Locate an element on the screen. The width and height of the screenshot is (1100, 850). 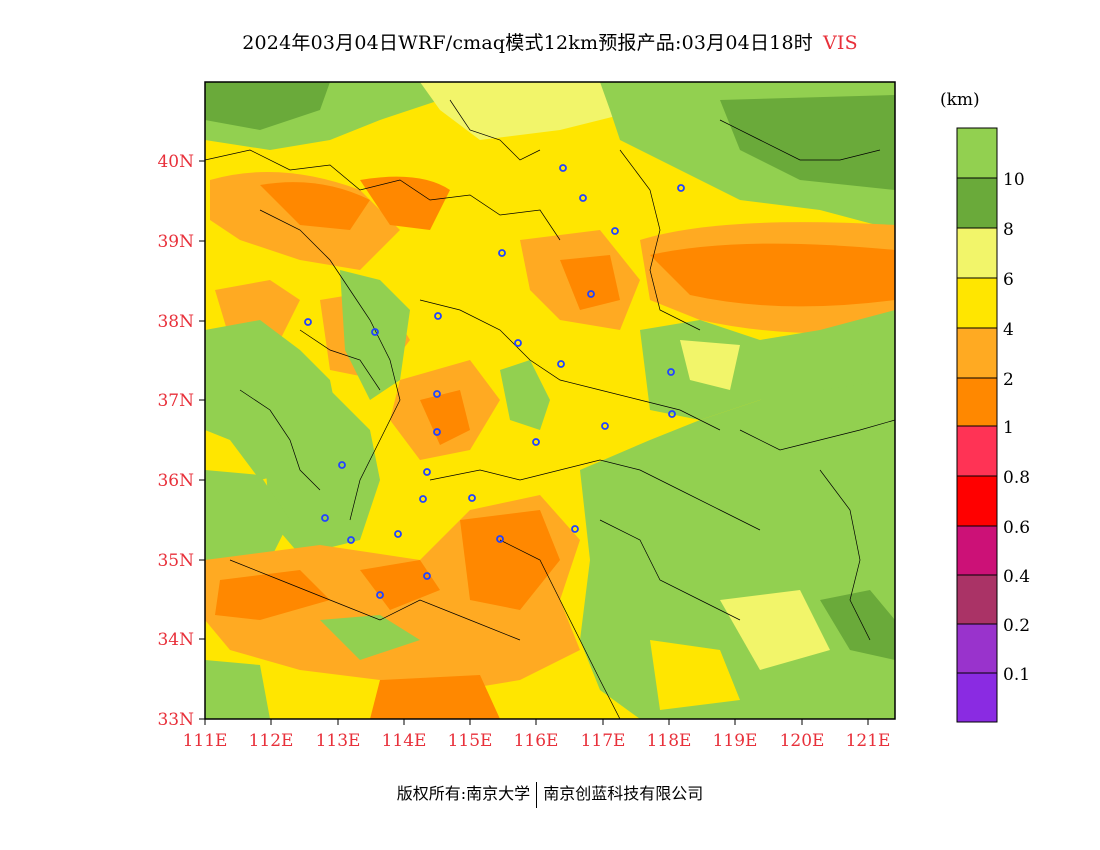
colorbar: 10 8 6 4 2 1 0.8 0.6 0.4 0.2 0.1 is located at coordinates (993, 425).